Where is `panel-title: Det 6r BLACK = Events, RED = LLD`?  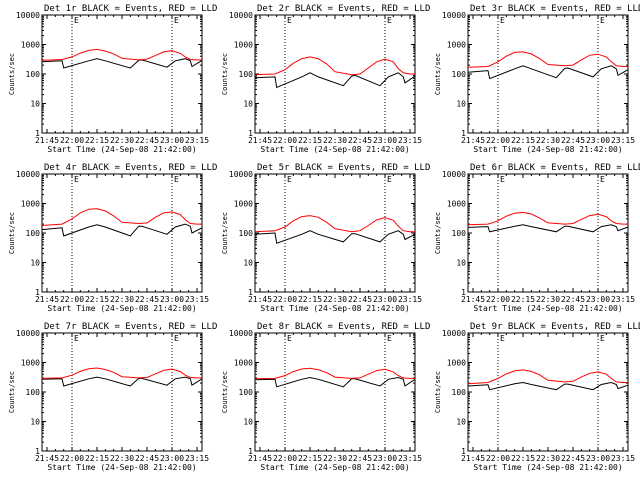 panel-title: Det 6r BLACK = Events, RED = LLD is located at coordinates (555, 168).